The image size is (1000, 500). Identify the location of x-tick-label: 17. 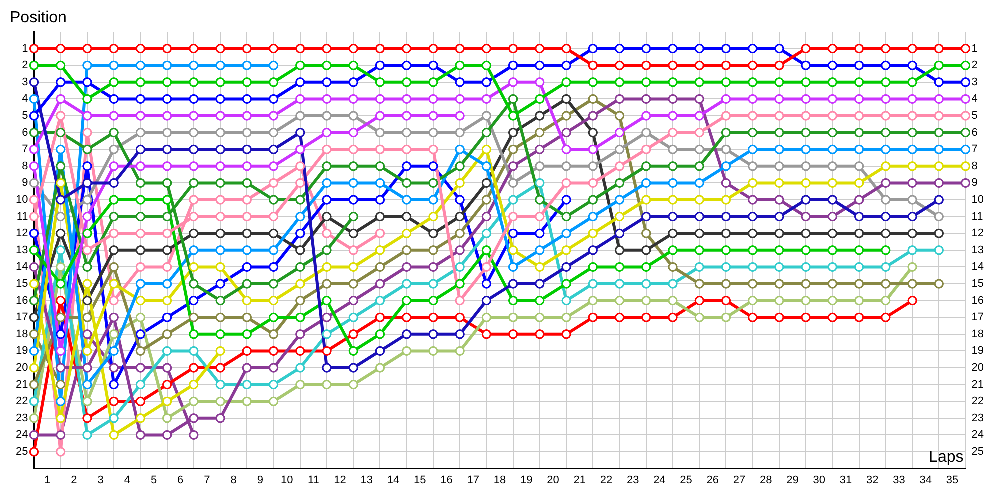
(473, 480).